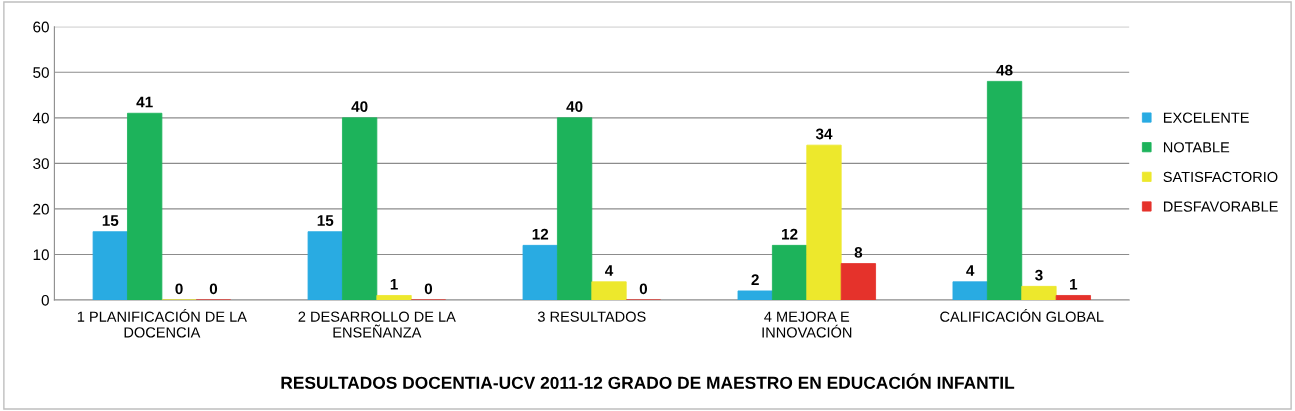  Describe the element at coordinates (40, 118) in the screenshot. I see `y-tick-label: 40` at that location.